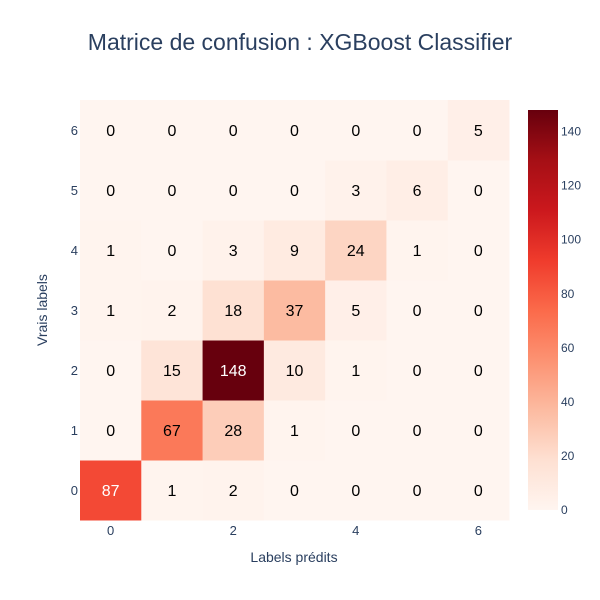  Describe the element at coordinates (564, 510) in the screenshot. I see `colorbar-tick-label: 0` at that location.